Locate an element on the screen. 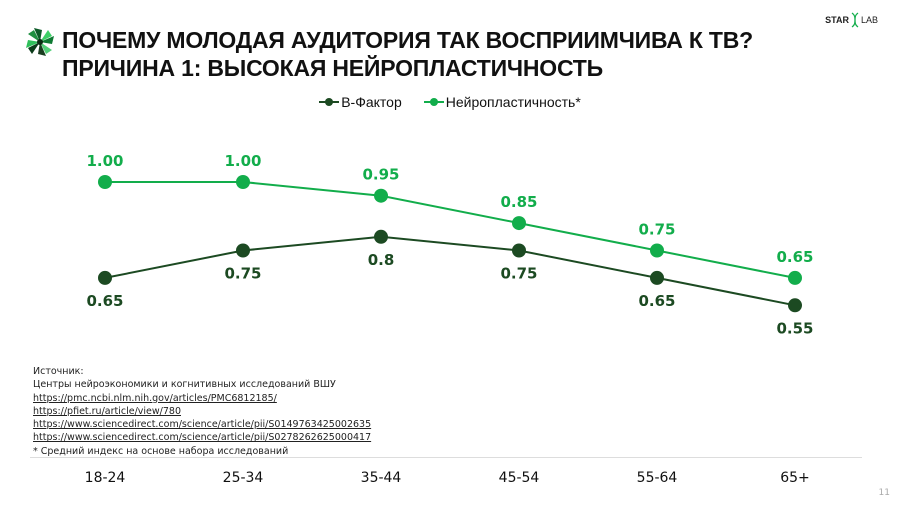  legend-item-b-factor: В-Фактор is located at coordinates (360, 102).